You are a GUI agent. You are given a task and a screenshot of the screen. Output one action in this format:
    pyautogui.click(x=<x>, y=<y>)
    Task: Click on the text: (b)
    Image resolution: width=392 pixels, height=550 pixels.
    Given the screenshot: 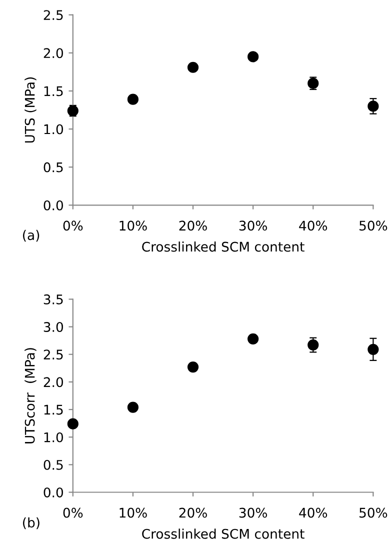 What is the action you would take?
    pyautogui.click(x=31, y=523)
    